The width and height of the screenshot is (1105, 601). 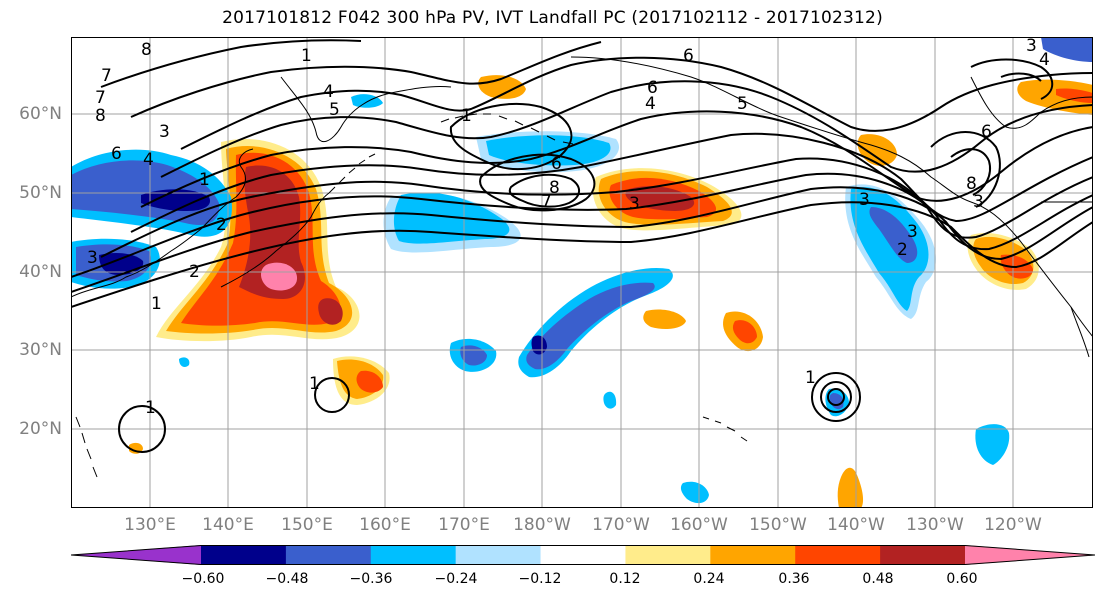 I want to click on lon-label-140e: 140°E, so click(x=228, y=525).